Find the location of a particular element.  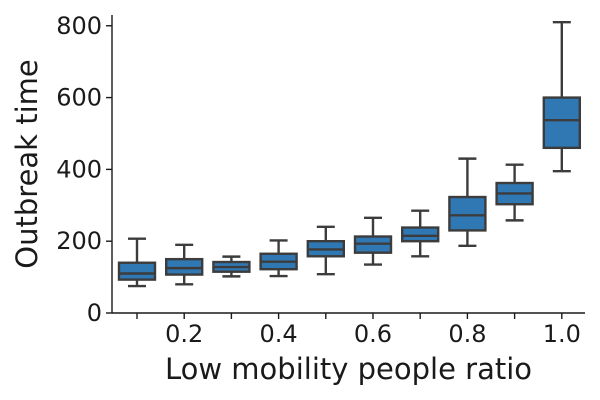

y-tick-label: 800 is located at coordinates (79, 26).